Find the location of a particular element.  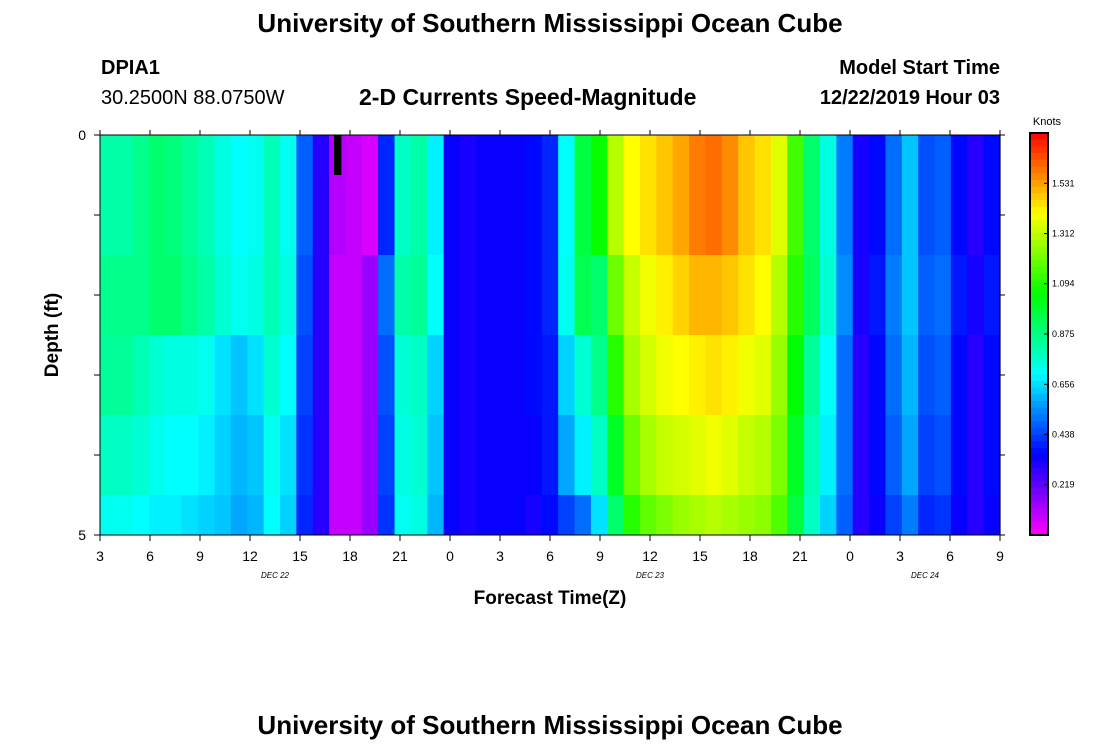

station-id: DPIA1 is located at coordinates (130, 68).